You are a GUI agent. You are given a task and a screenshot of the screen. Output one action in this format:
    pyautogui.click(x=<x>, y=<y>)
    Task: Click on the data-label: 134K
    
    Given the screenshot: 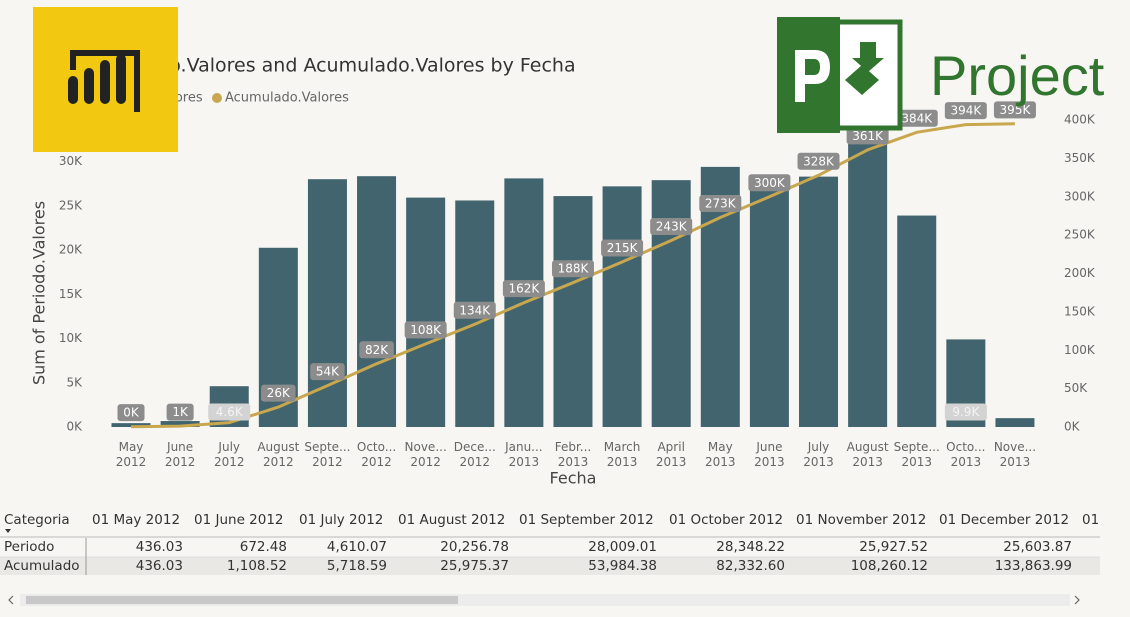 What is the action you would take?
    pyautogui.click(x=475, y=310)
    